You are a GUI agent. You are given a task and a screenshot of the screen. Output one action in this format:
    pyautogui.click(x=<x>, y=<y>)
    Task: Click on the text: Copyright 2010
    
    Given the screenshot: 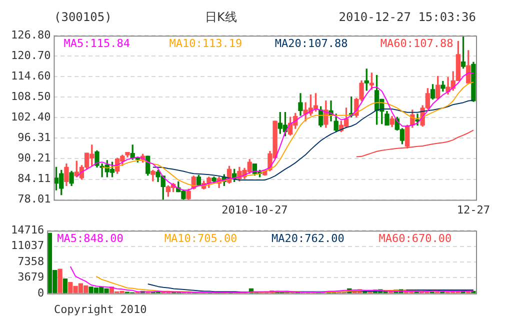 What is the action you would take?
    pyautogui.click(x=100, y=310)
    